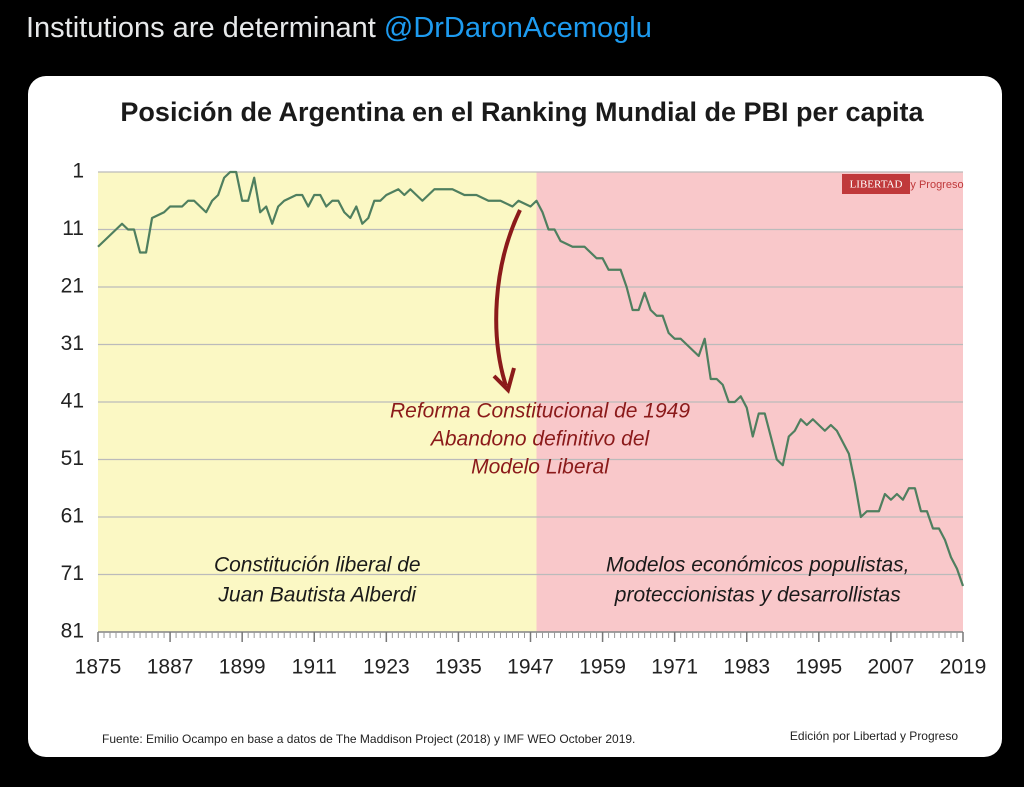 Image resolution: width=1024 pixels, height=787 pixels. What do you see at coordinates (757, 595) in the screenshot?
I see `region-label: proteccionistas y desarrollistas` at bounding box center [757, 595].